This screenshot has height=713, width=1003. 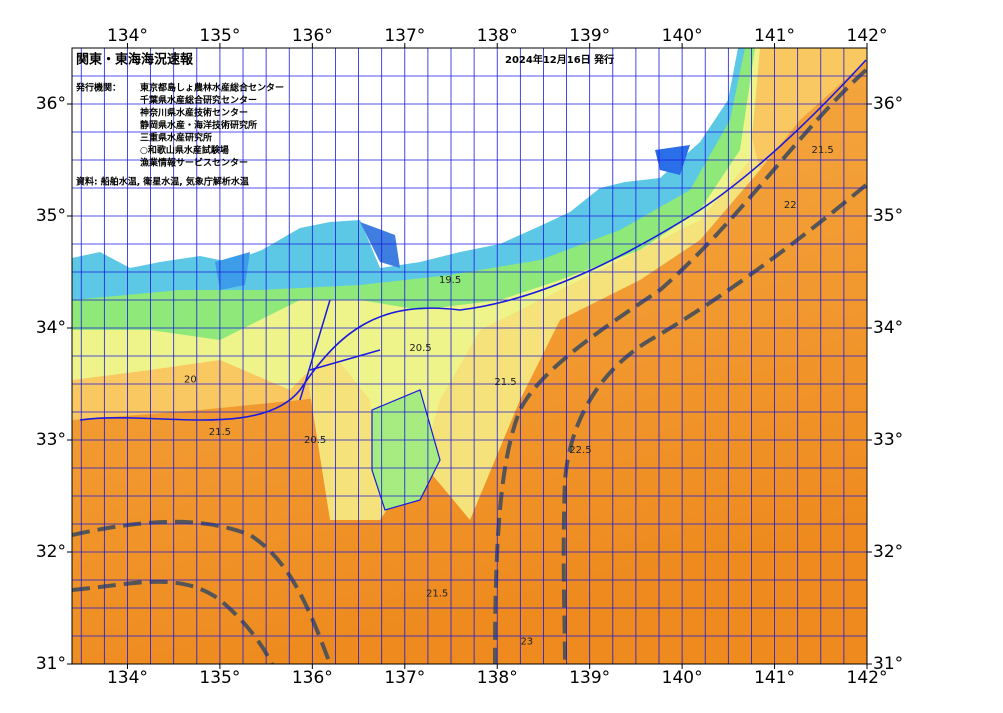 What do you see at coordinates (526, 642) in the screenshot?
I see `contour-label: 23` at bounding box center [526, 642].